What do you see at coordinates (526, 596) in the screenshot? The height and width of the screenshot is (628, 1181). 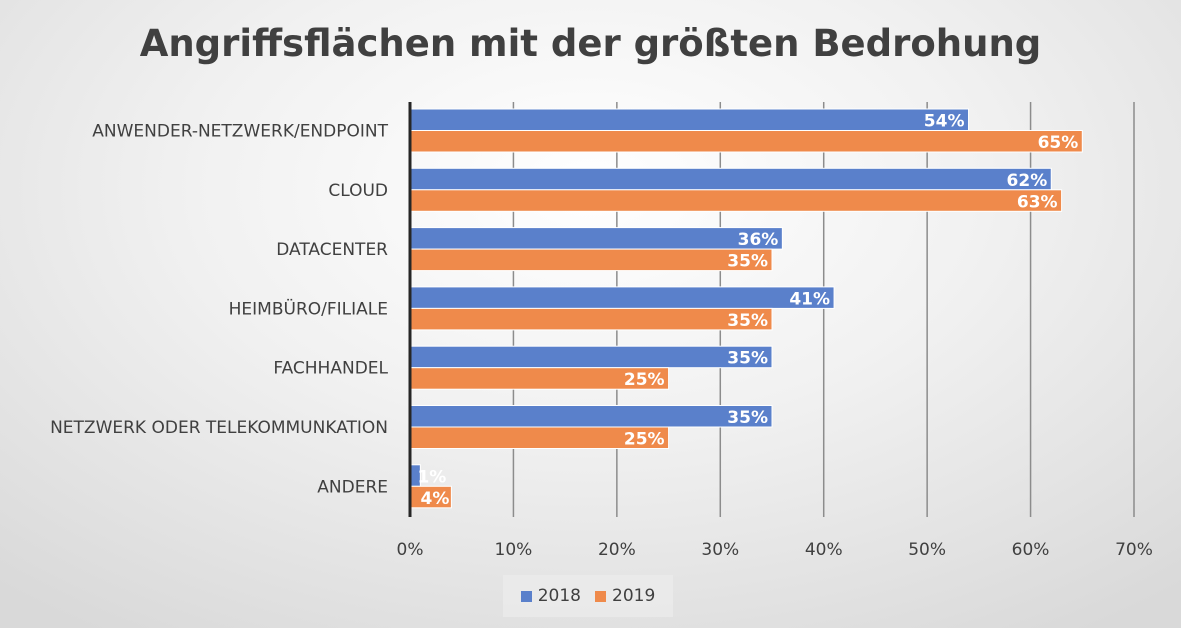 I see `legend-swatch-2018` at bounding box center [526, 596].